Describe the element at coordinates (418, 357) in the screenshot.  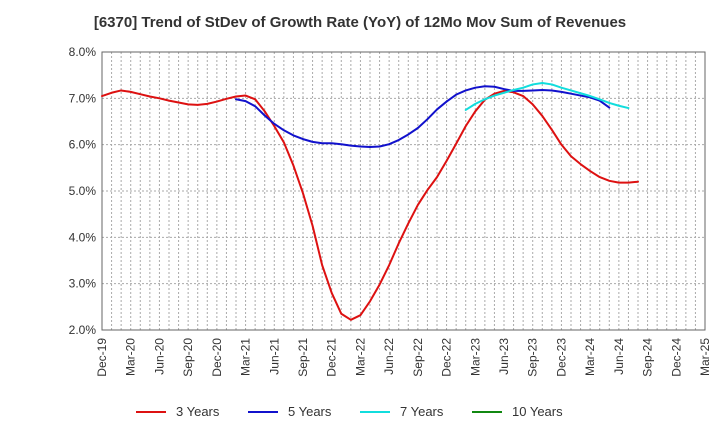
I see `x-tick-label: Sep-22` at that location.